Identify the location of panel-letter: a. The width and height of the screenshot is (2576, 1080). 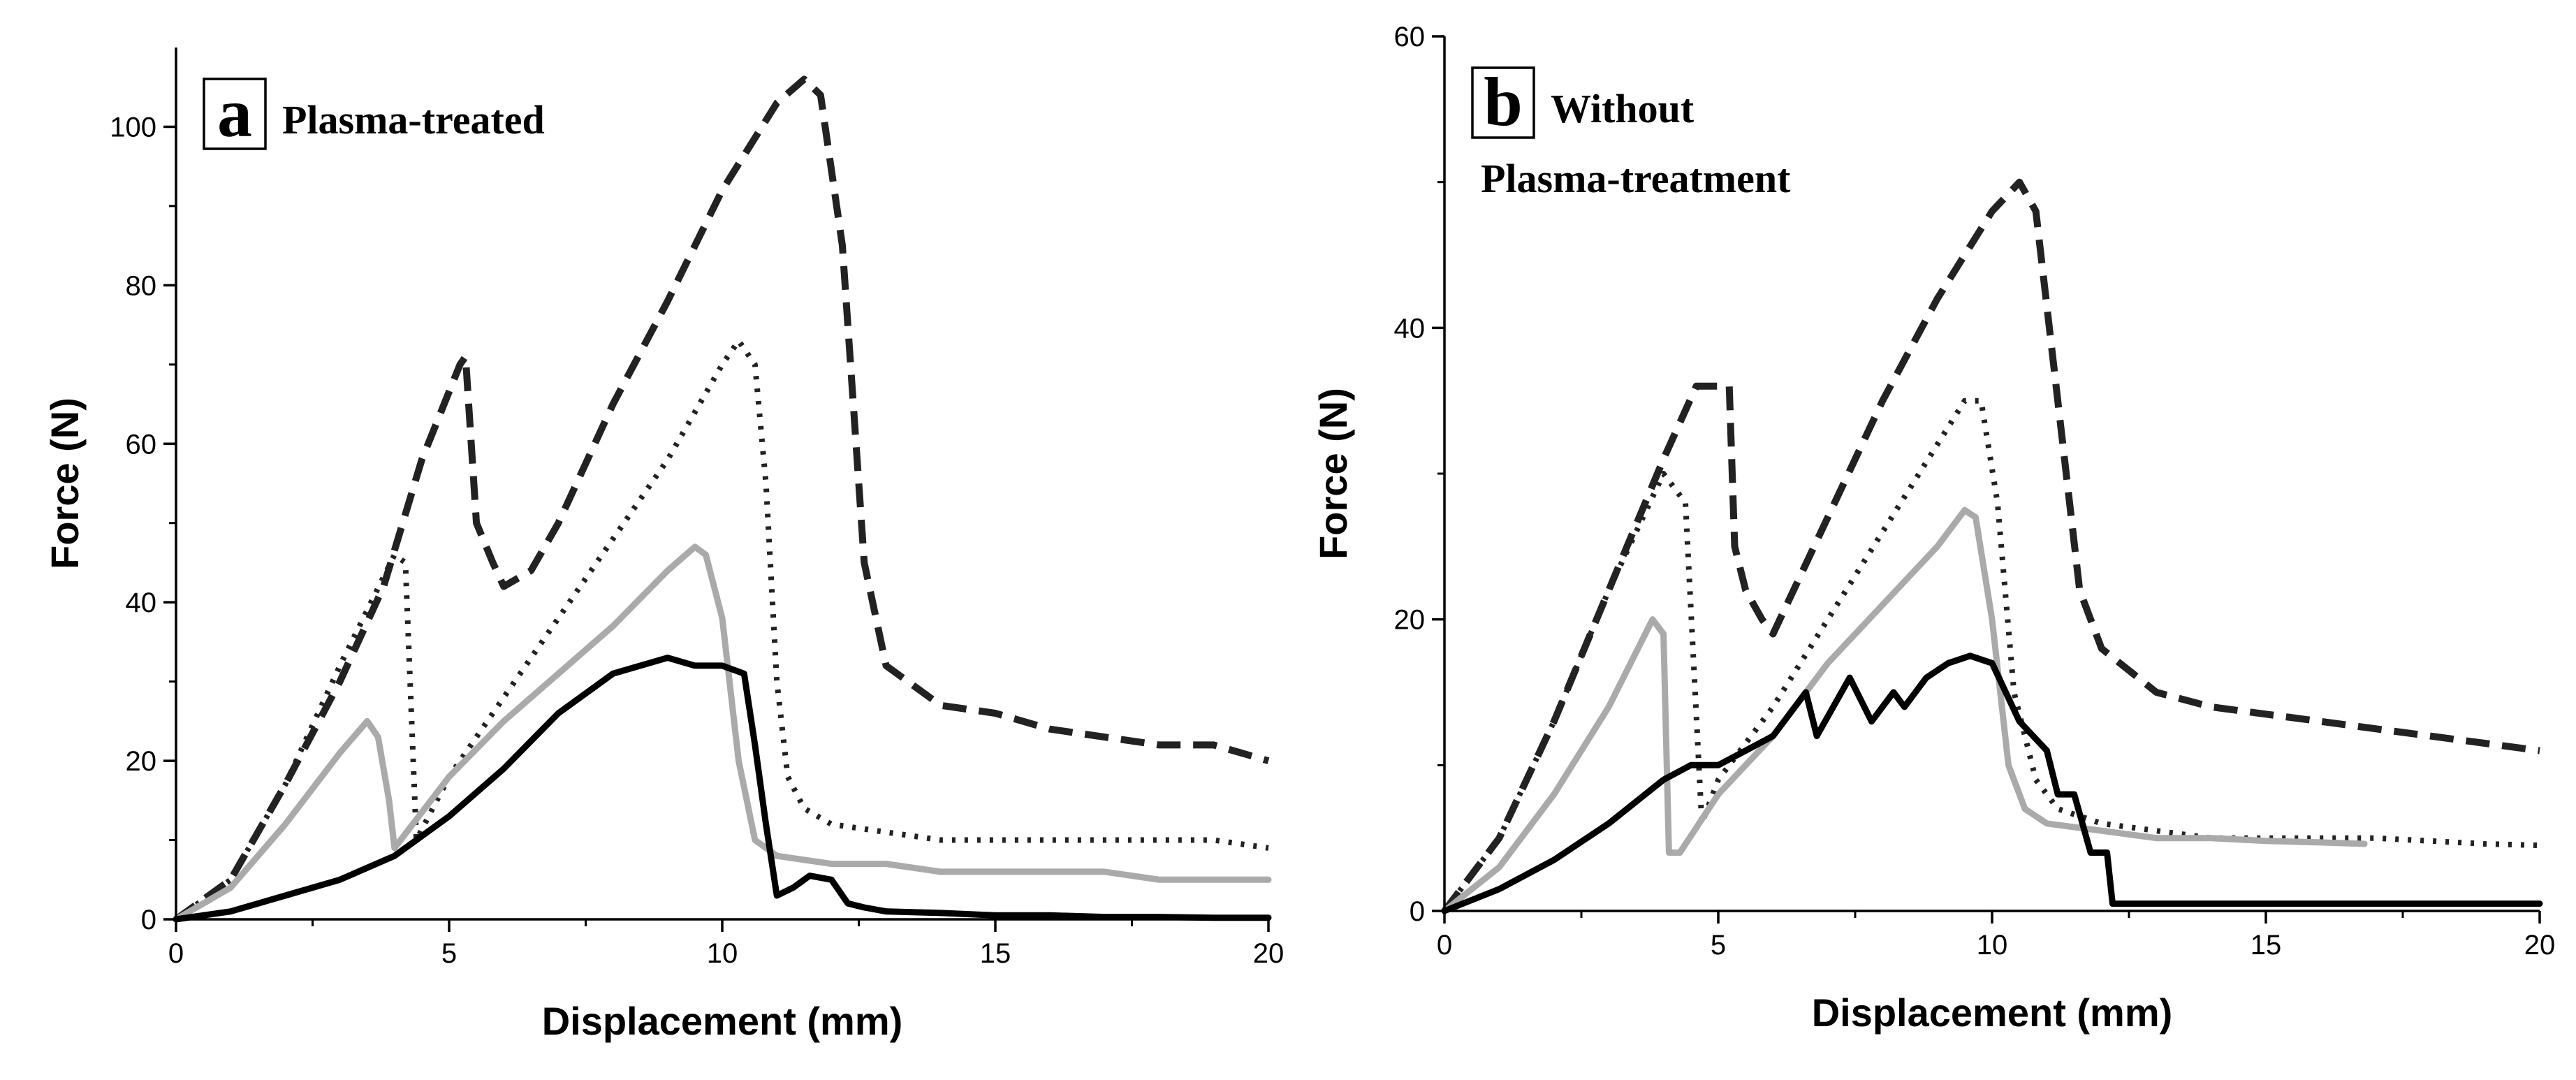
(234, 113).